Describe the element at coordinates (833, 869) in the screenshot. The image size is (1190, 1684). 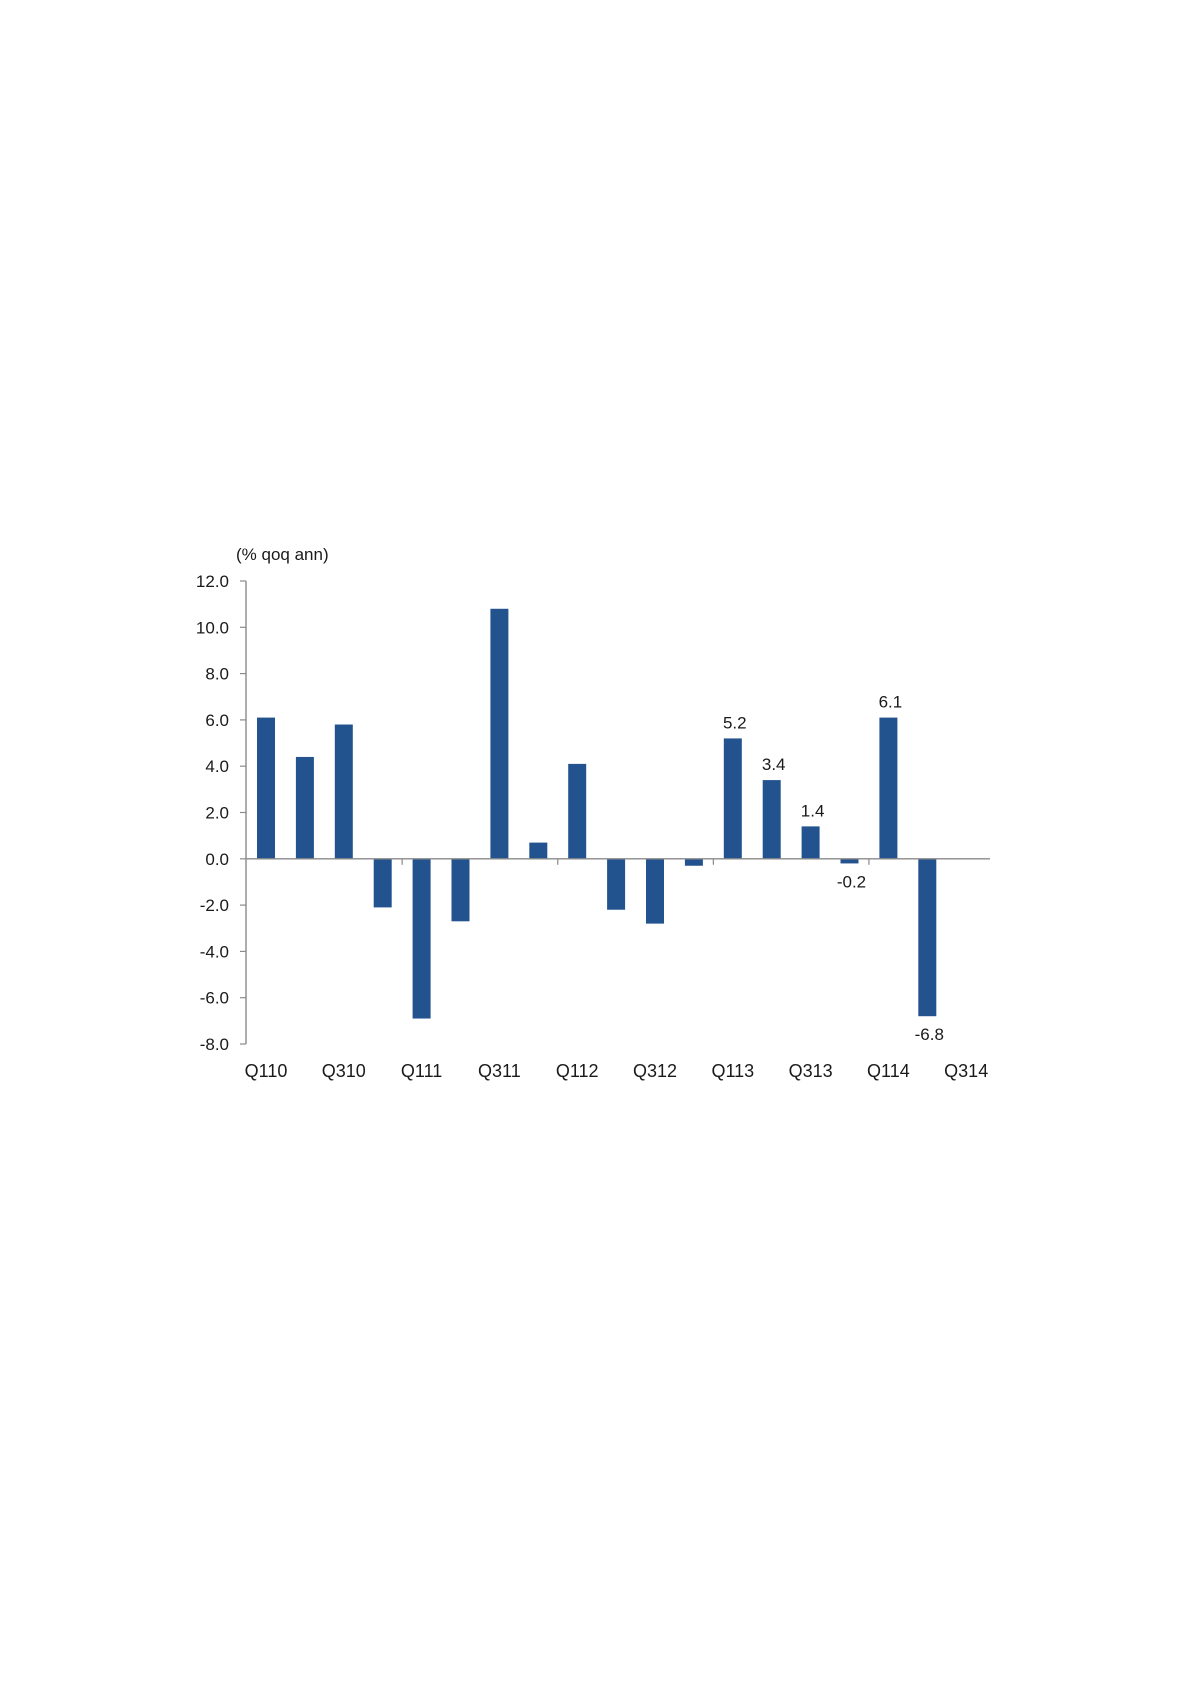
I see `data-labels: 5.2 3.4 1.4 -0.2 6.1 -6.8` at that location.